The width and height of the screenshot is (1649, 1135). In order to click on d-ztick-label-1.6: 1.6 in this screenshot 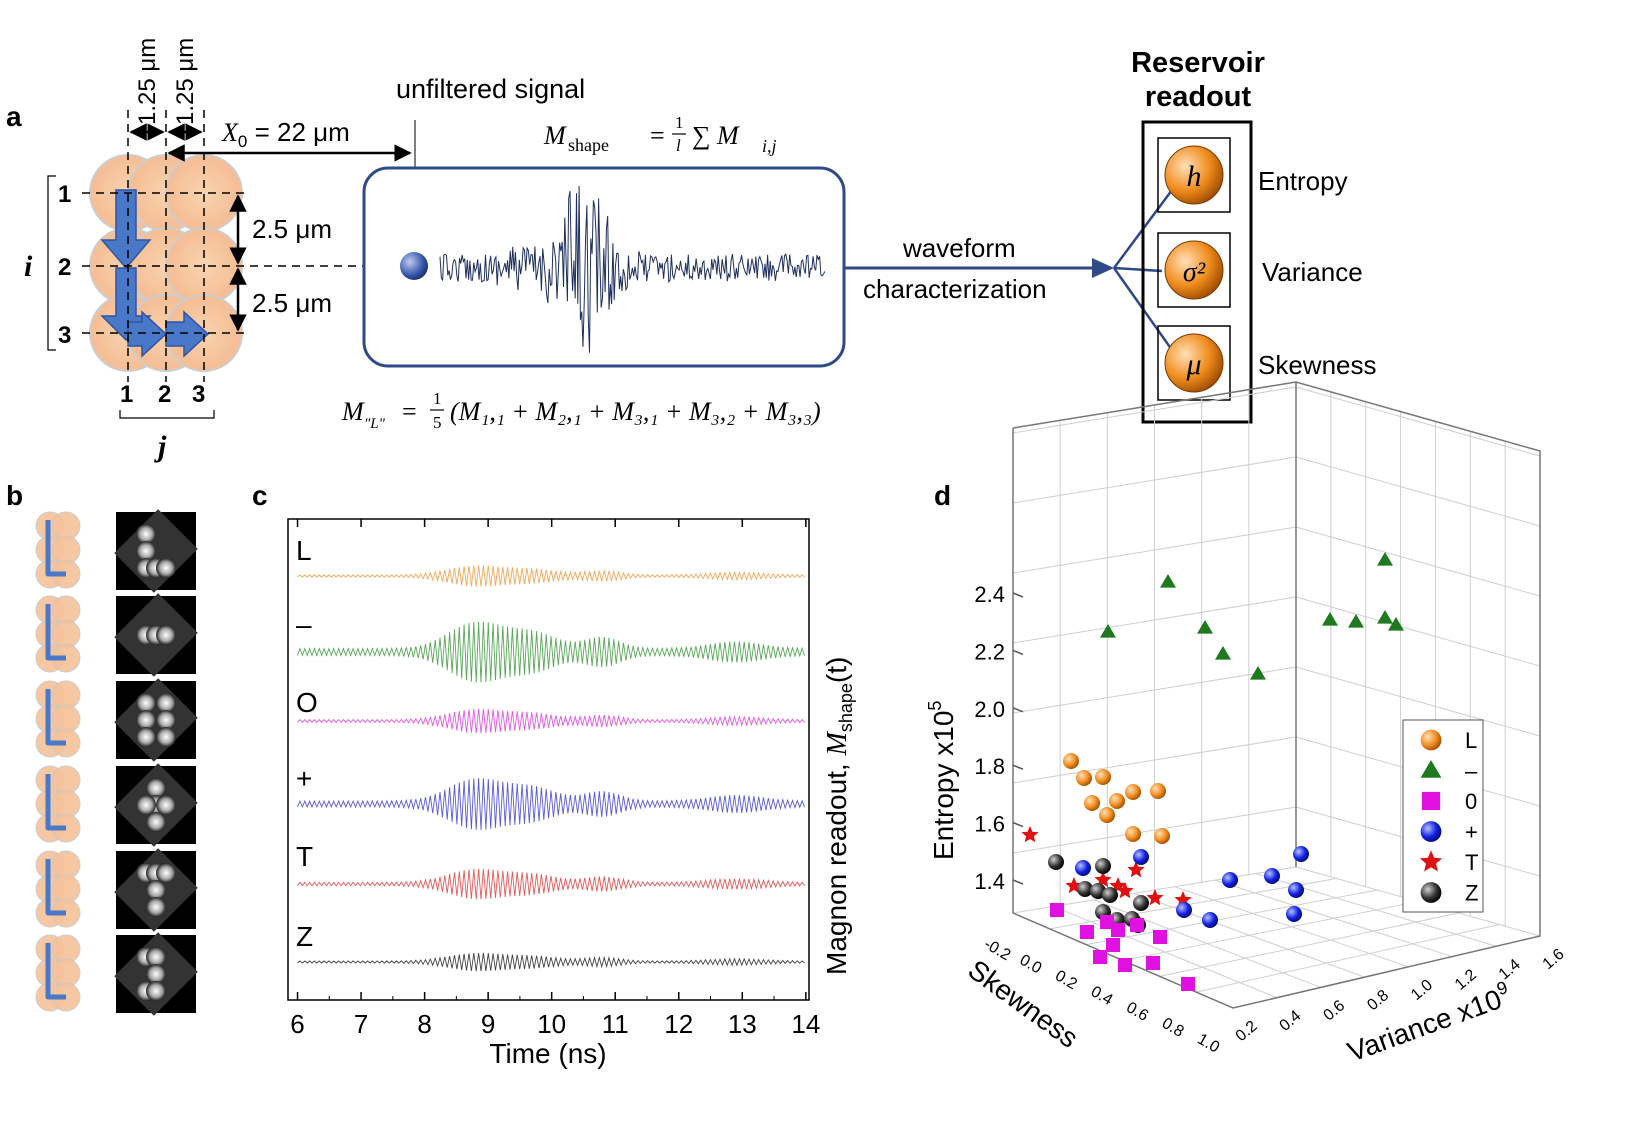, I will do `click(989, 824)`.